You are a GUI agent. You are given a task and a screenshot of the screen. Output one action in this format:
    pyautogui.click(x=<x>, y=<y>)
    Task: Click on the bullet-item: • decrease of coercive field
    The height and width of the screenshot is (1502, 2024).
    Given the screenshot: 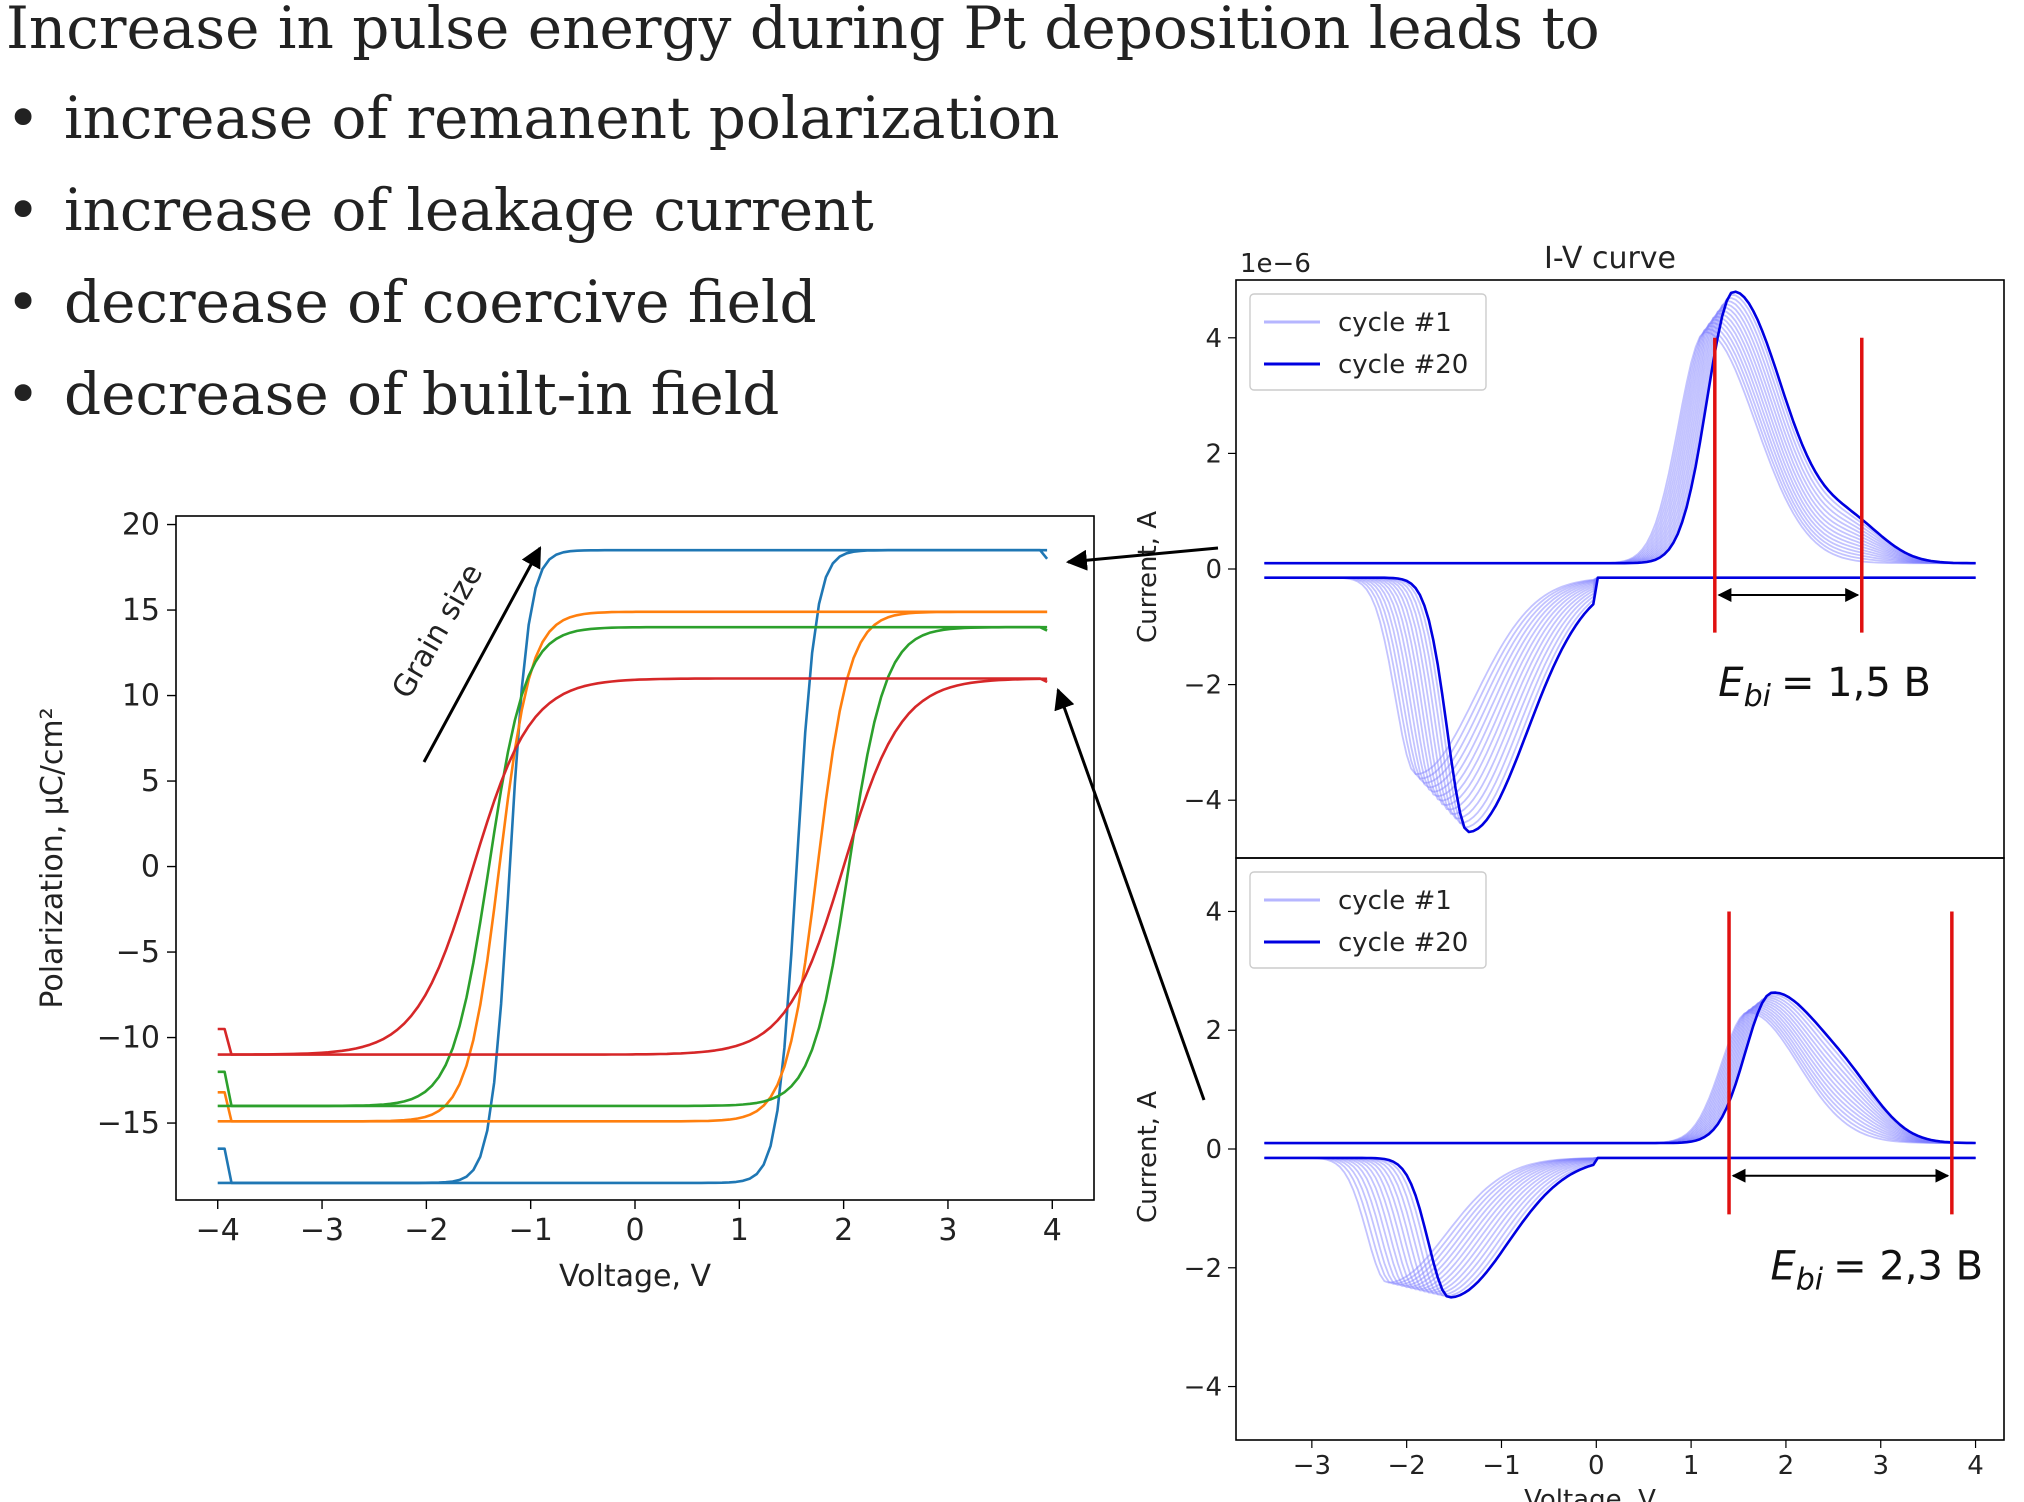 What is the action you would take?
    pyautogui.click(x=411, y=302)
    